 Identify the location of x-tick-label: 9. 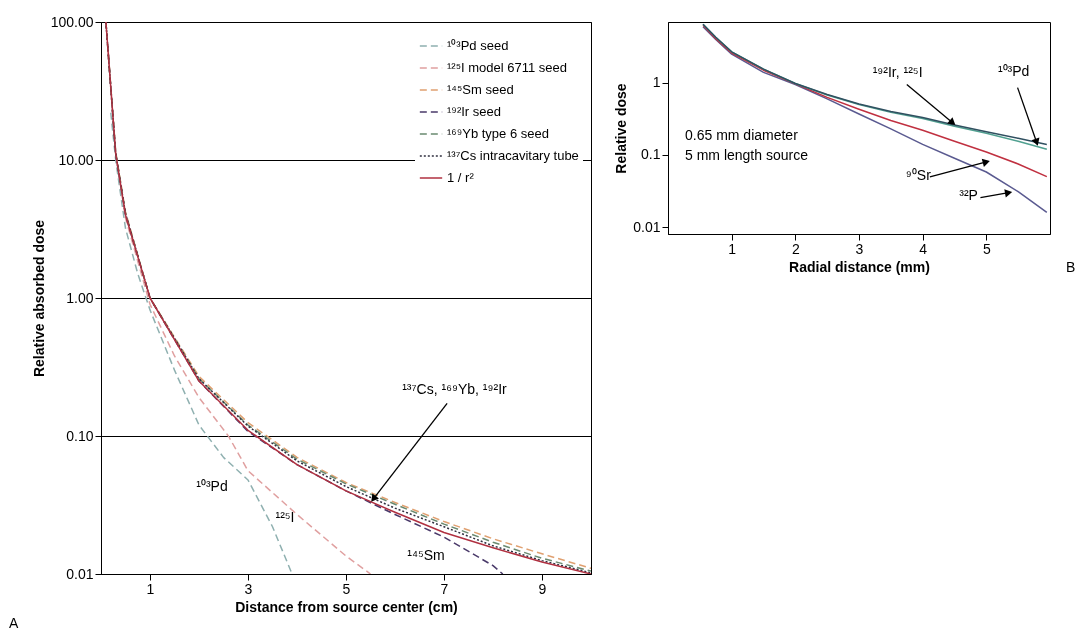
(542, 588).